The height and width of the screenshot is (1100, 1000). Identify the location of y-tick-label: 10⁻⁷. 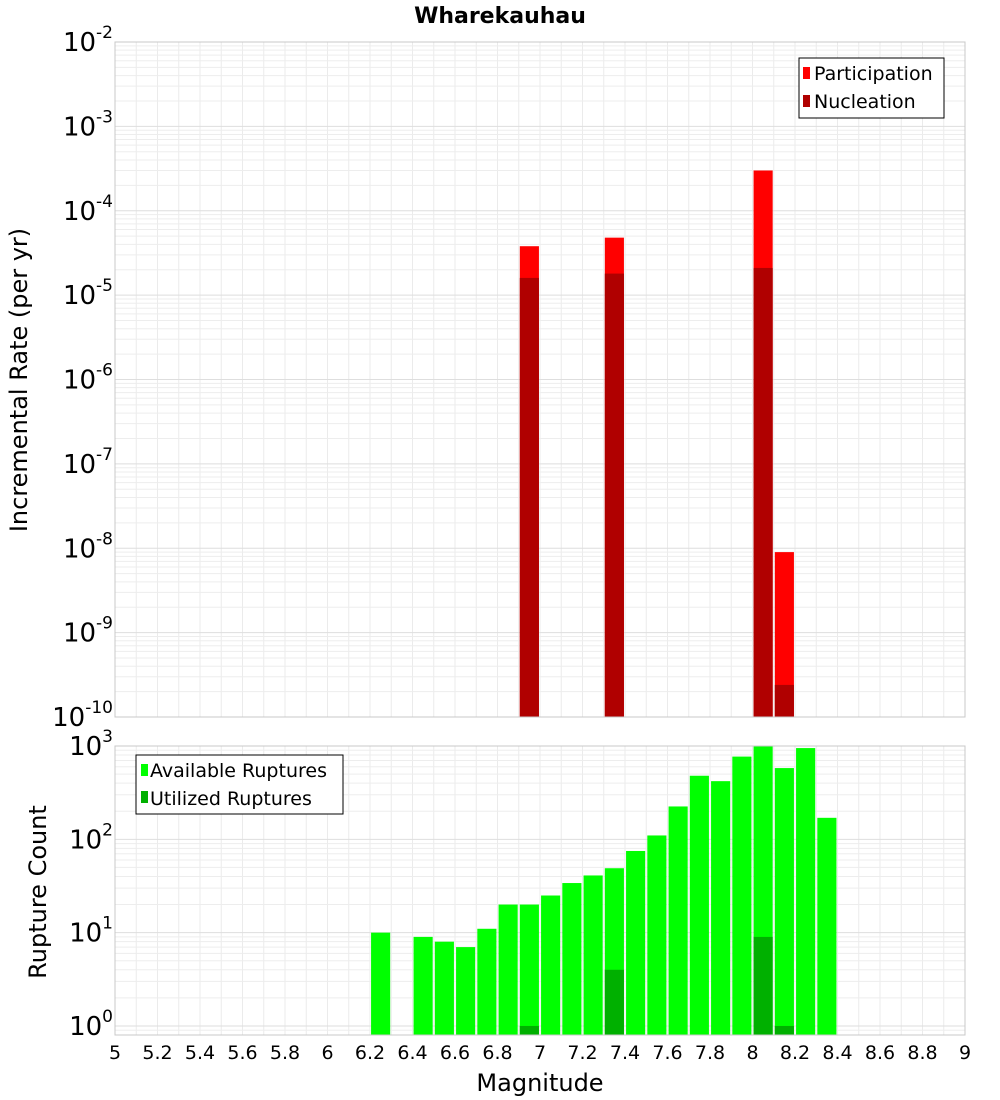
(88, 462).